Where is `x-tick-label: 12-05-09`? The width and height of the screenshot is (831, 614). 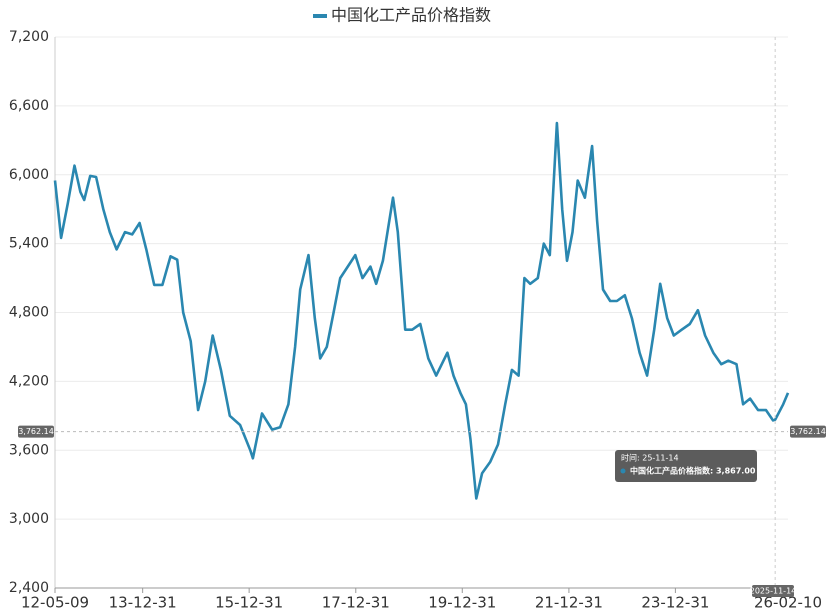 x-tick-label: 12-05-09 is located at coordinates (55, 603).